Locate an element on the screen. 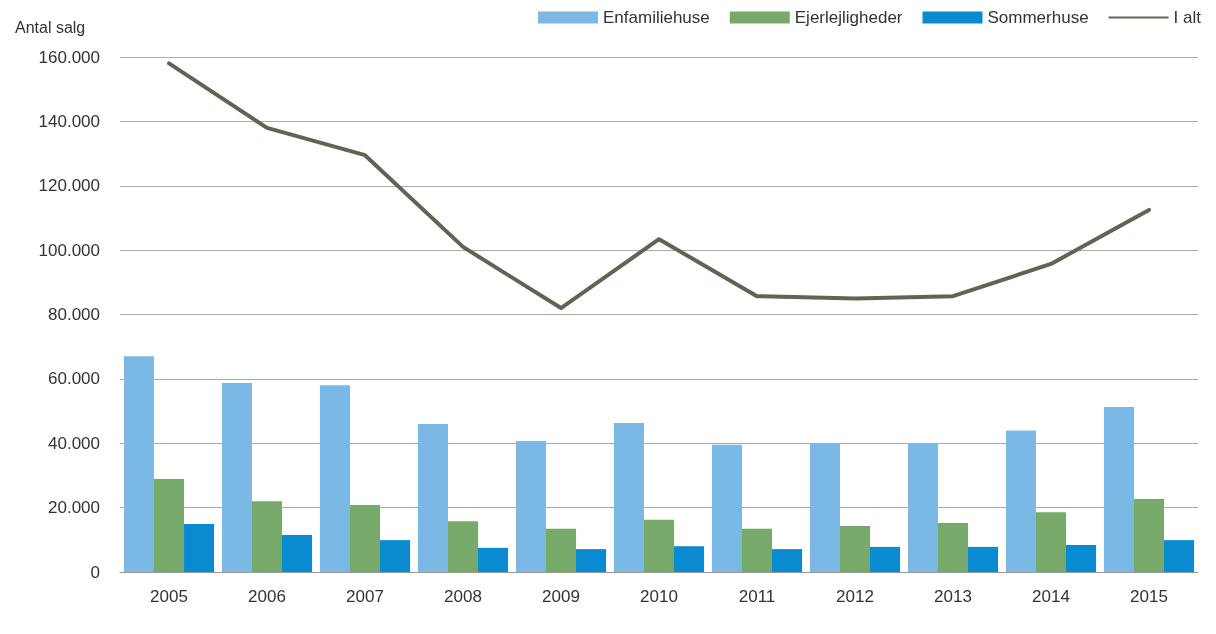 The width and height of the screenshot is (1216, 634). y-tick-label: 80.000 is located at coordinates (74, 314).